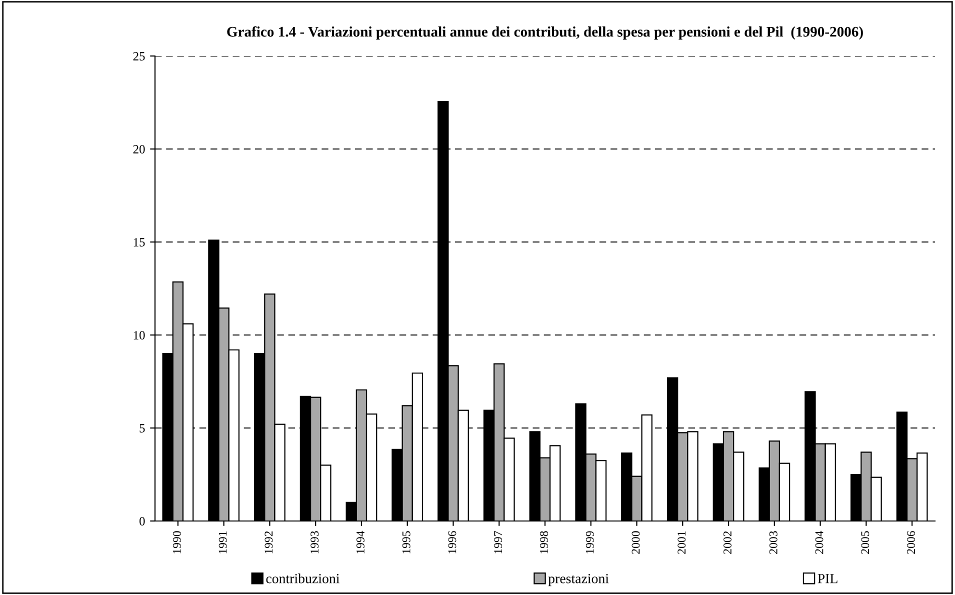  What do you see at coordinates (176, 542) in the screenshot?
I see `x-tick-label: 1990` at bounding box center [176, 542].